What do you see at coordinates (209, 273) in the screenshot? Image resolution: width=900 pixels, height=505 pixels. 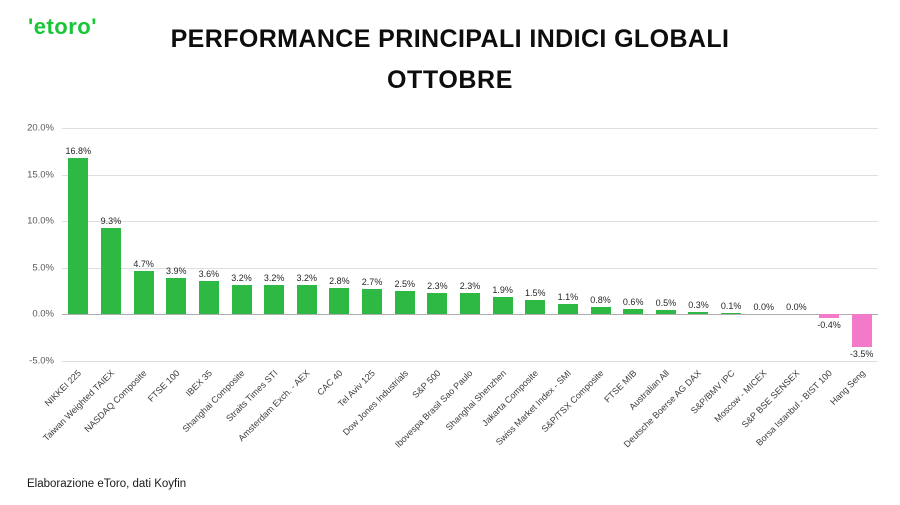 I see `bar-value-label: 3.6%` at bounding box center [209, 273].